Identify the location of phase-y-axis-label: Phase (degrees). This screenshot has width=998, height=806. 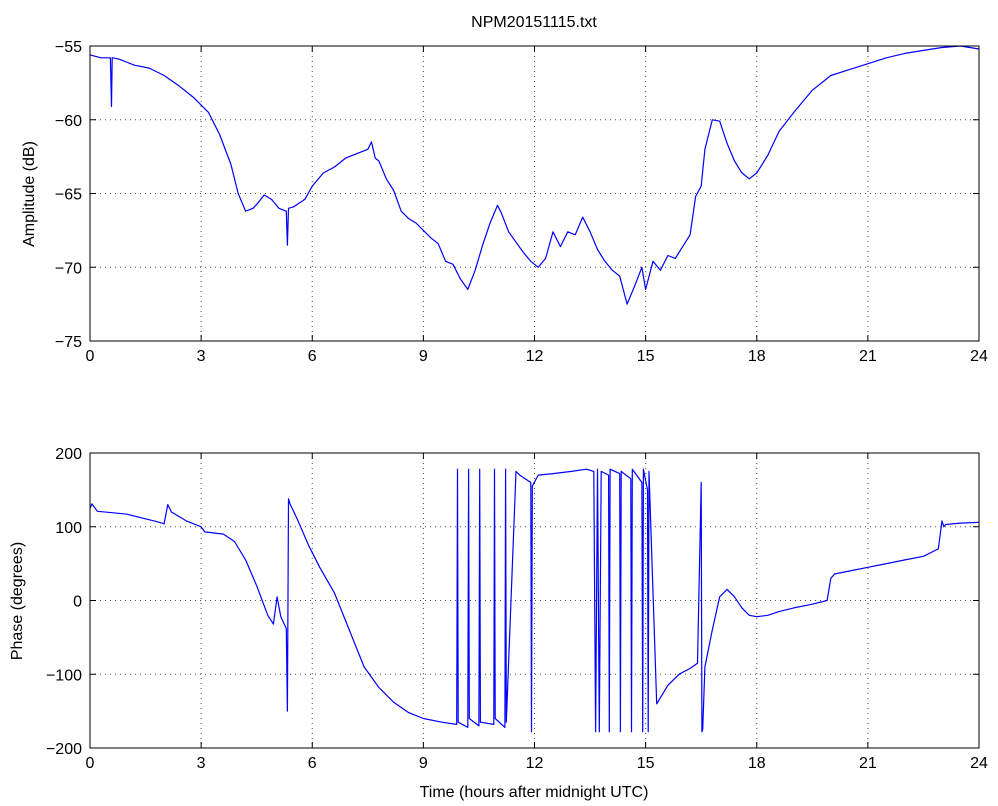
(17, 601).